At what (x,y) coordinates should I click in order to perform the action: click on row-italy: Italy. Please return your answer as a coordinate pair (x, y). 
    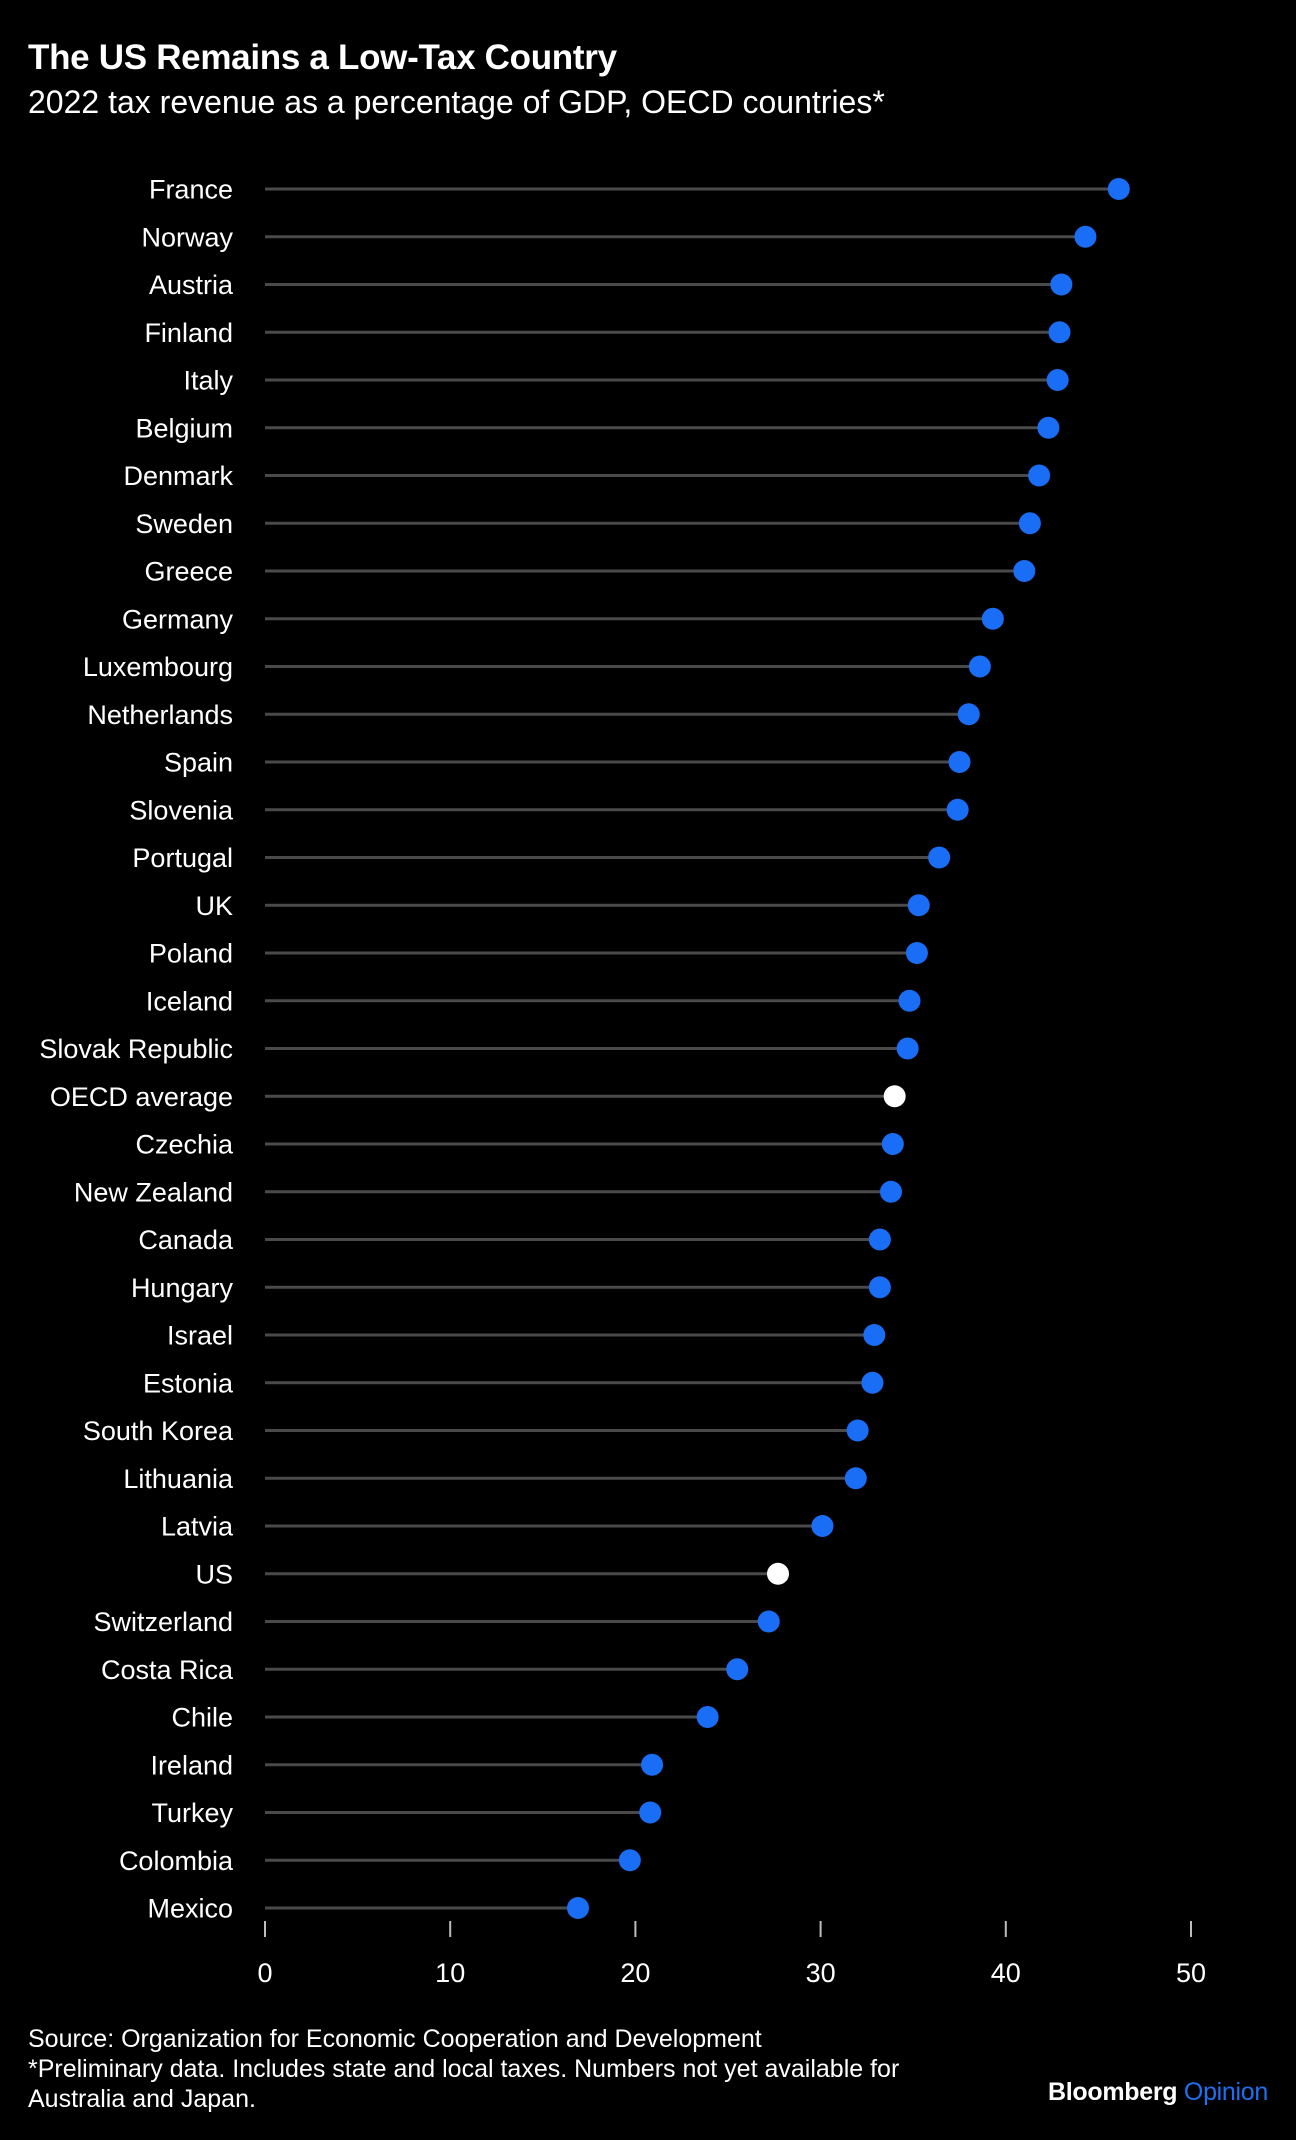
    Looking at the image, I should click on (626, 381).